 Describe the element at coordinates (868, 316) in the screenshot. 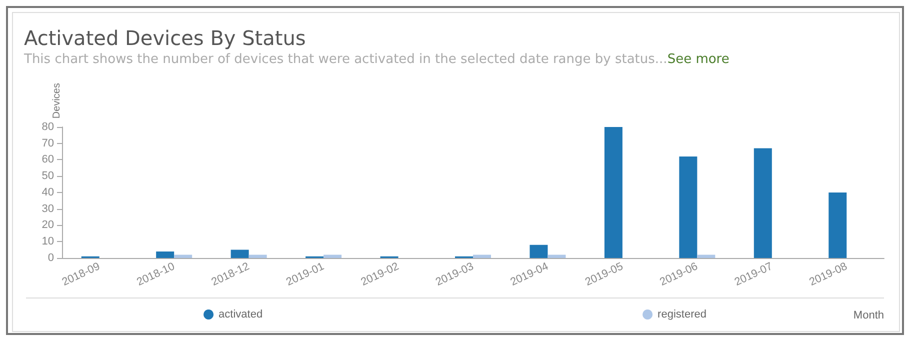

I see `x-axis-title: Month` at that location.